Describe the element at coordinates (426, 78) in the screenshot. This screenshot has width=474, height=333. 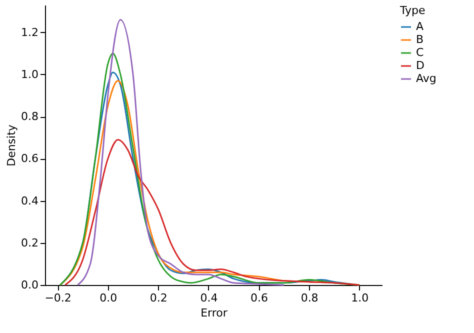
I see `legend-label: Avg` at that location.